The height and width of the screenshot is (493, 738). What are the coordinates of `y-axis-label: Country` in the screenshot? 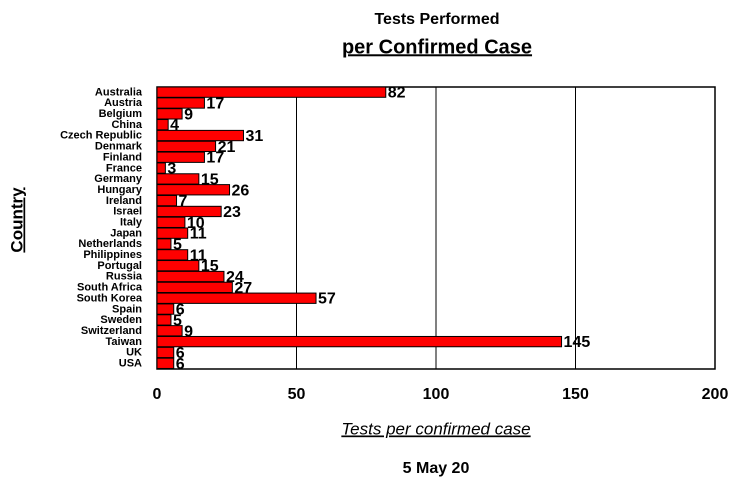 It's located at (16, 220).